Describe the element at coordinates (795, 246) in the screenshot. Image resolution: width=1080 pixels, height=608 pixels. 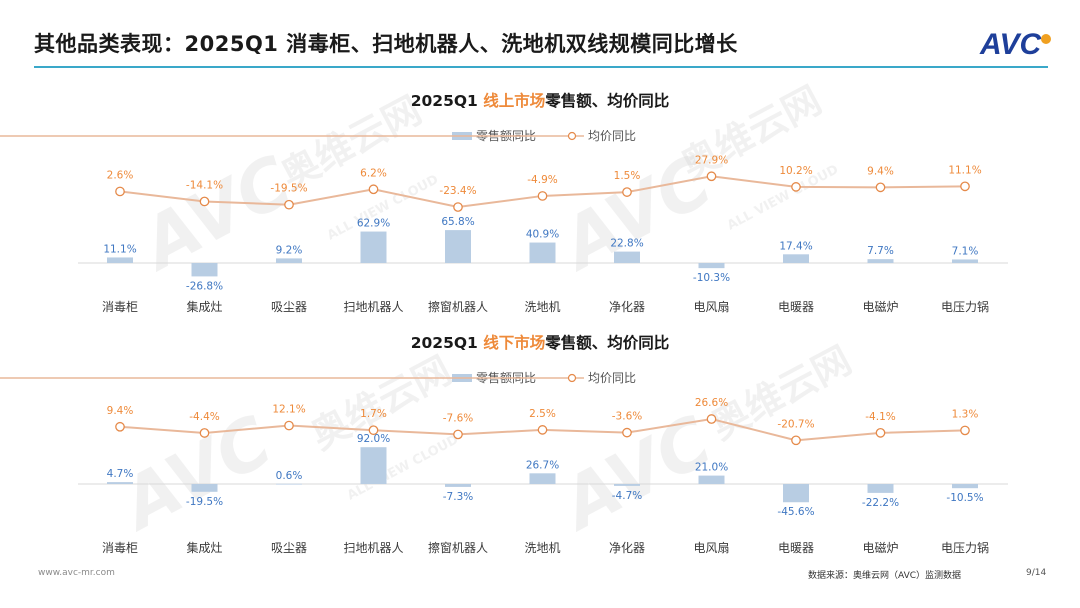
I see `bar-data-label: 17.4%` at that location.